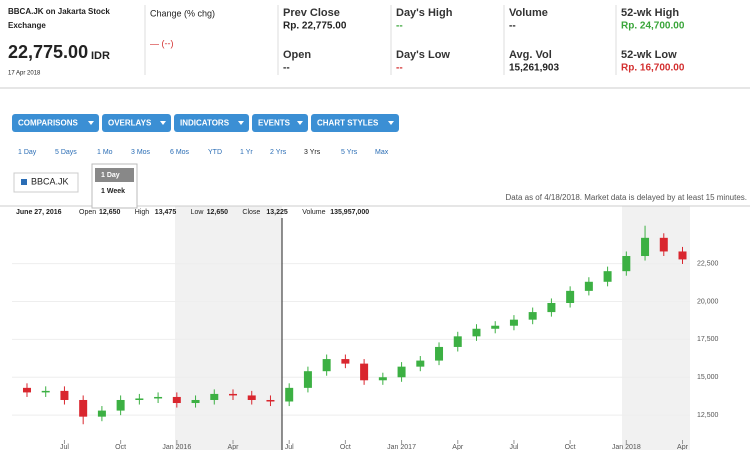  I want to click on interval-option: 1 Week, so click(113, 191).